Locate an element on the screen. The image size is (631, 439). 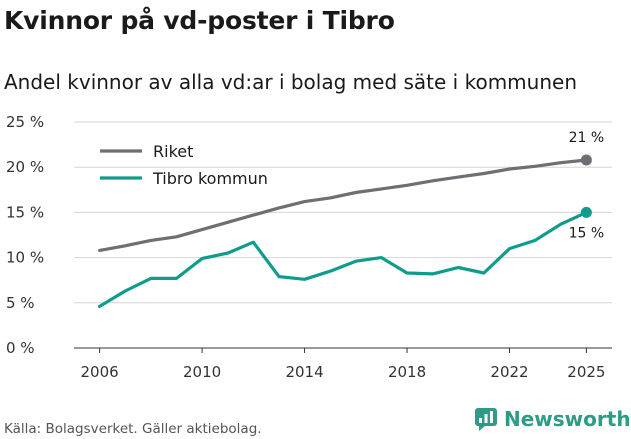
source-note: Källa: Bolagsverket. Gäller aktiebolag. is located at coordinates (133, 429).